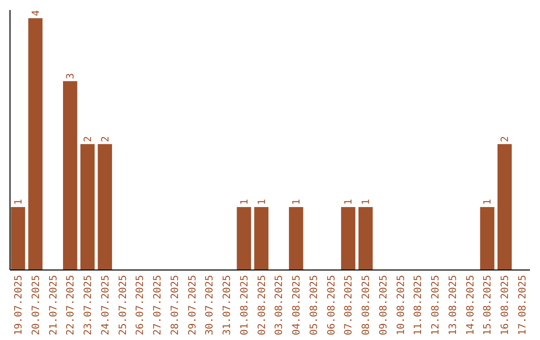 Image resolution: width=540 pixels, height=340 pixels. Describe the element at coordinates (297, 305) in the screenshot. I see `x-tick-label: 04.08.2025` at that location.